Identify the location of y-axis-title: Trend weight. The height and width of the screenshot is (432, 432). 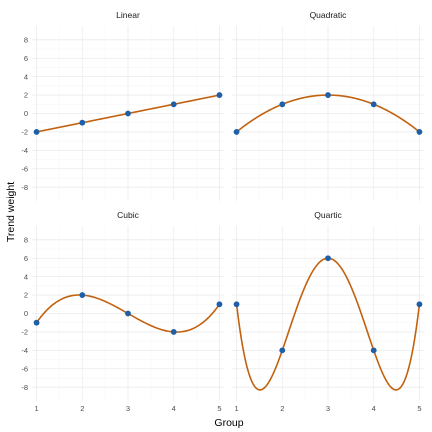
(11, 212).